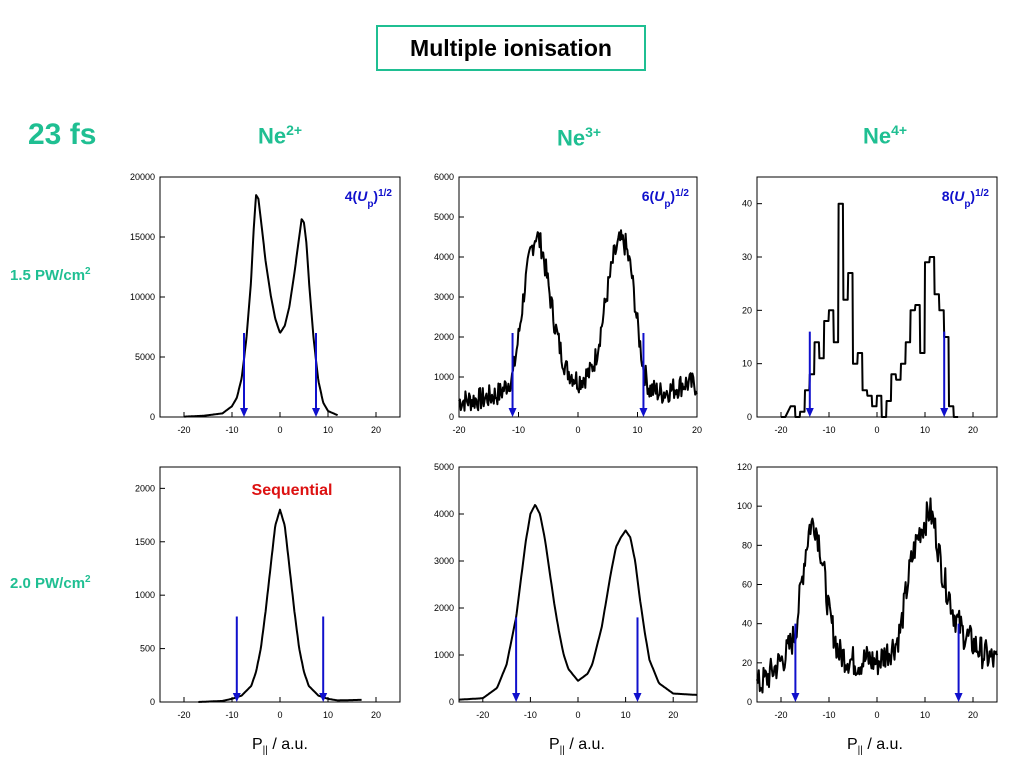 Image resolution: width=1024 pixels, height=768 pixels. What do you see at coordinates (511, 48) in the screenshot?
I see `page-title: Multiple ionisation` at bounding box center [511, 48].